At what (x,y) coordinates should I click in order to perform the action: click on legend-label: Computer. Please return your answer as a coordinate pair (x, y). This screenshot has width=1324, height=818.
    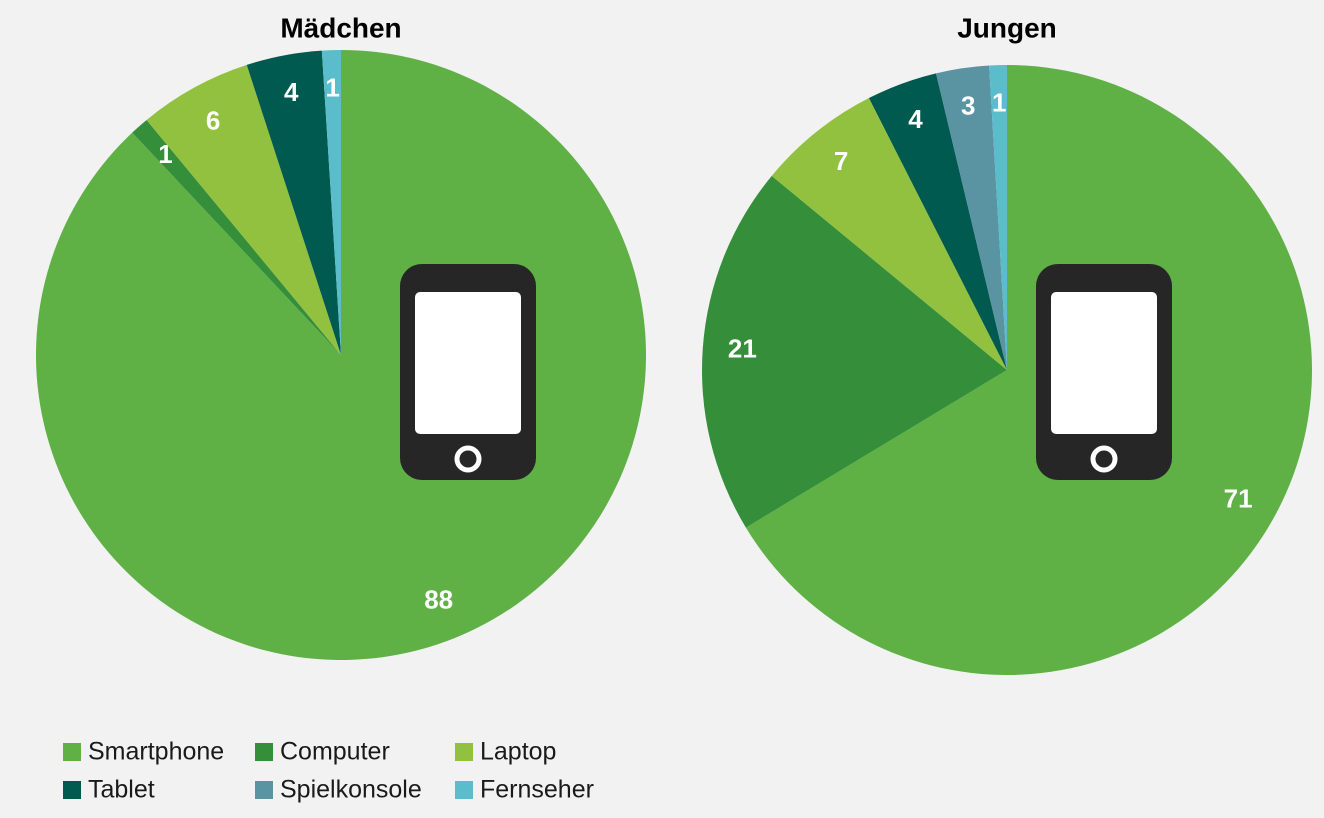
    Looking at the image, I should click on (335, 752).